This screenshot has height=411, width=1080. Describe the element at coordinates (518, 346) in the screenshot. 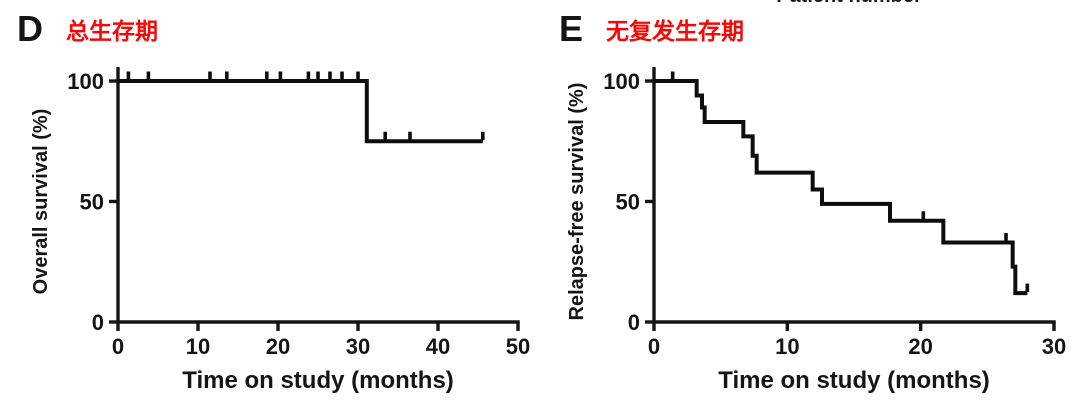

I see `x-tick-label: 50` at that location.